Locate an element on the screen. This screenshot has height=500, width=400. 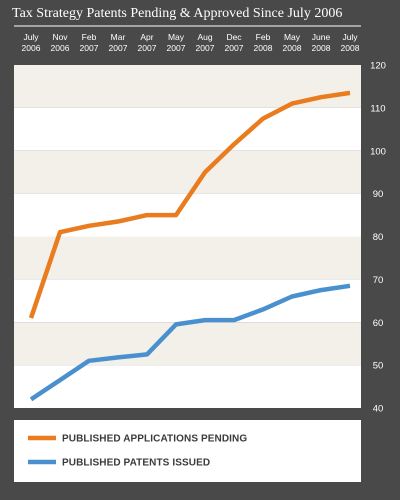
x-tick-month: Nov is located at coordinates (60, 37).